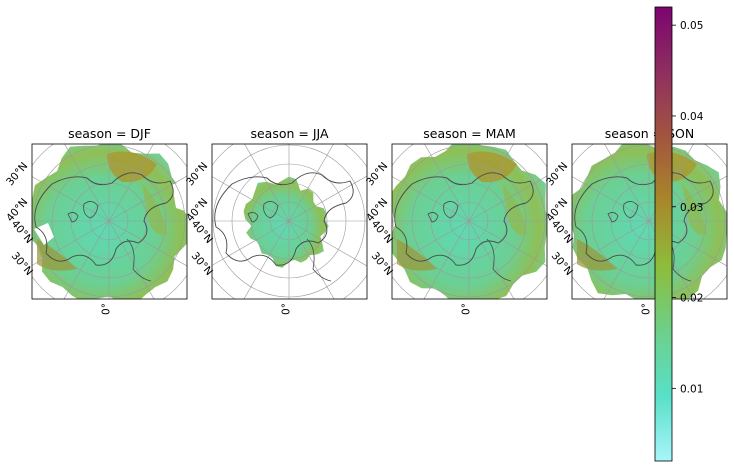 The image size is (734, 468). Describe the element at coordinates (691, 389) in the screenshot. I see `colorbar-tick-label: 0.01` at that location.